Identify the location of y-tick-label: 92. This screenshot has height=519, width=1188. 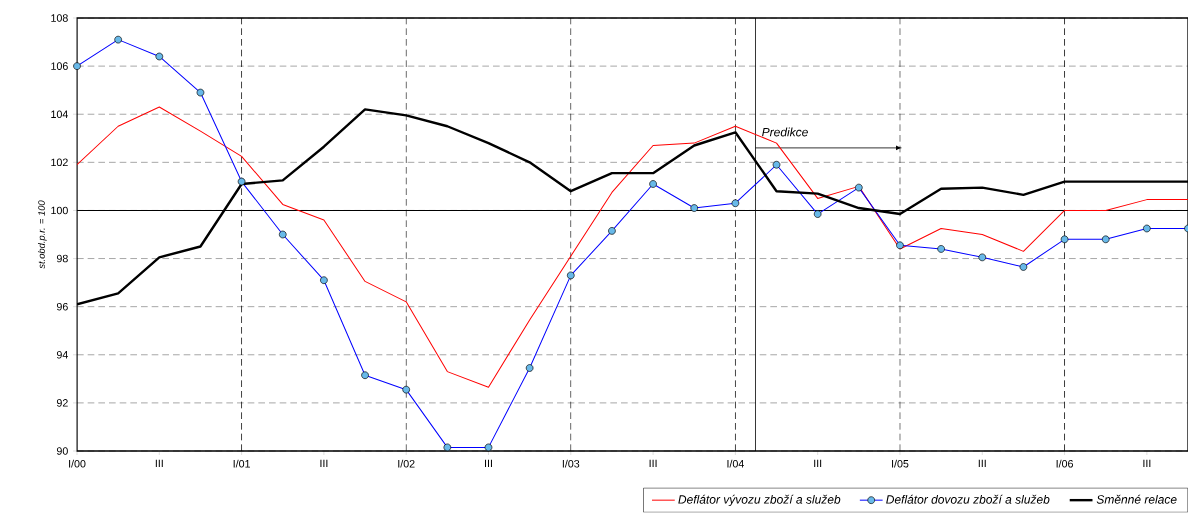
(62, 403).